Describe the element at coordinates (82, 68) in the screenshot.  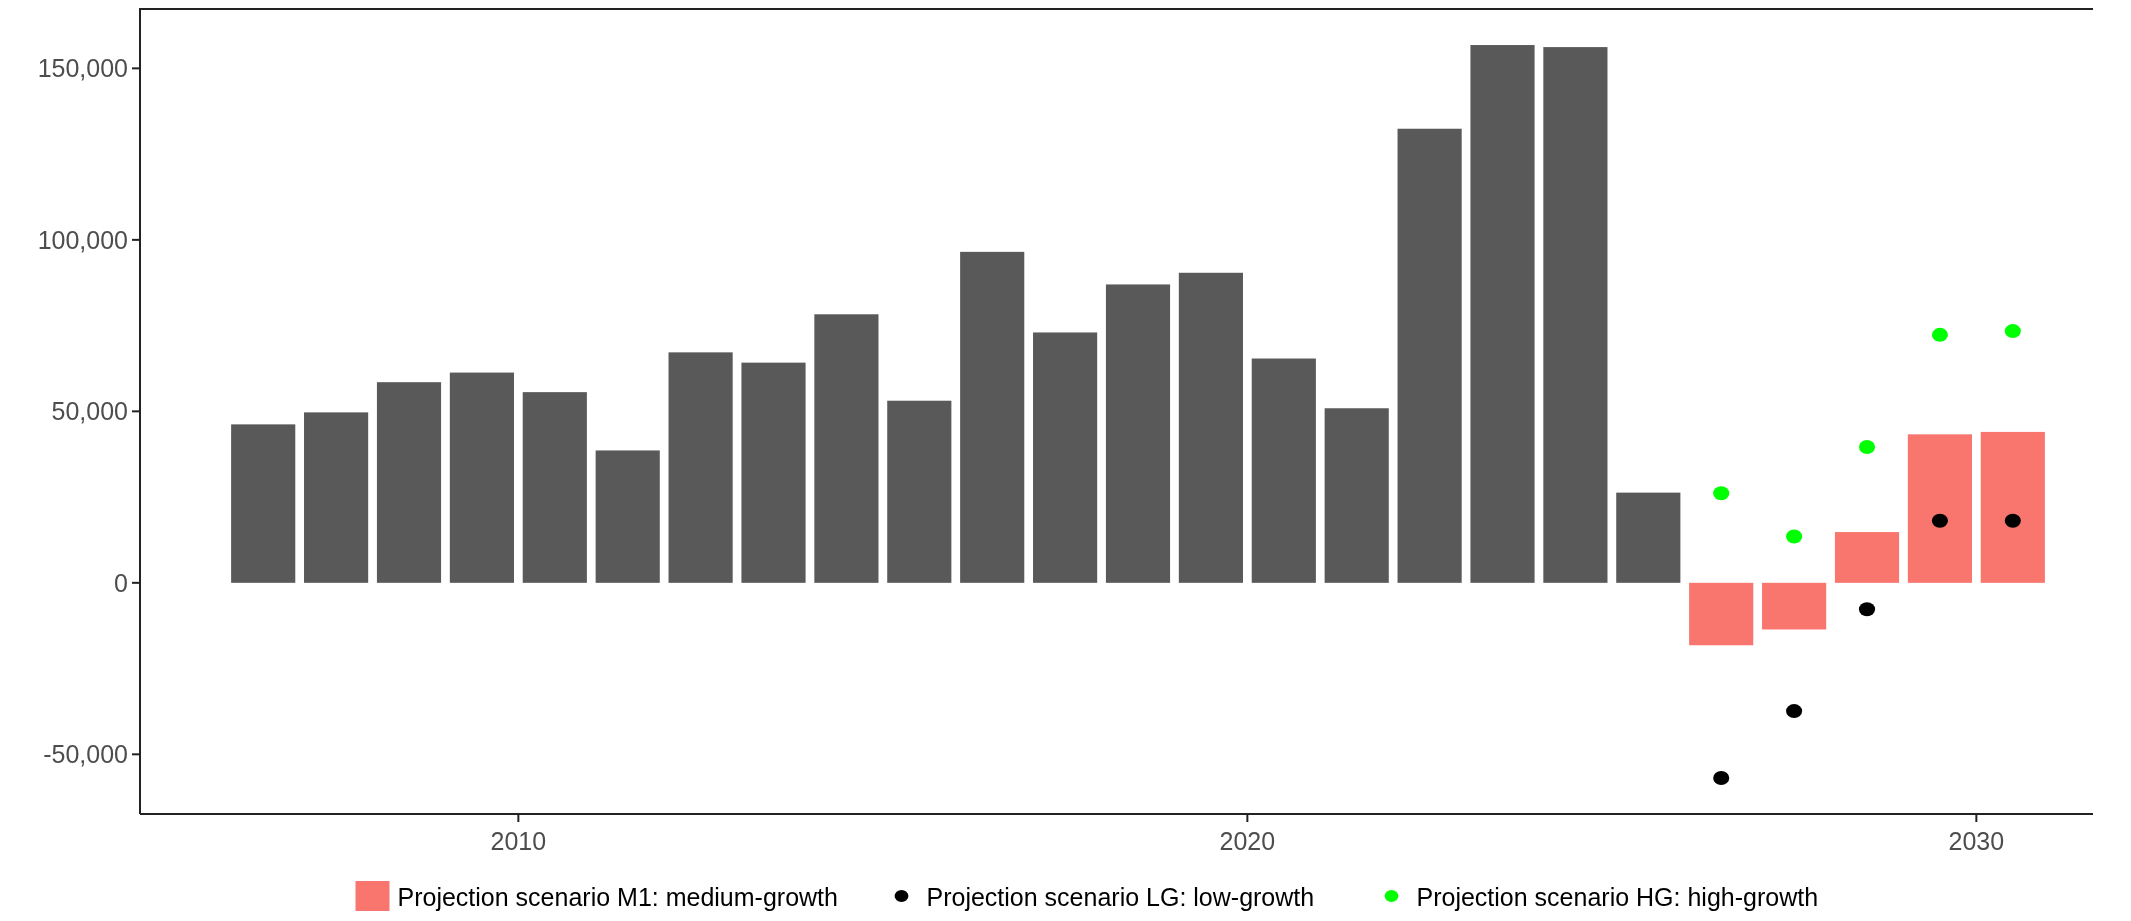
I see `y-tick-label: 150,000` at that location.